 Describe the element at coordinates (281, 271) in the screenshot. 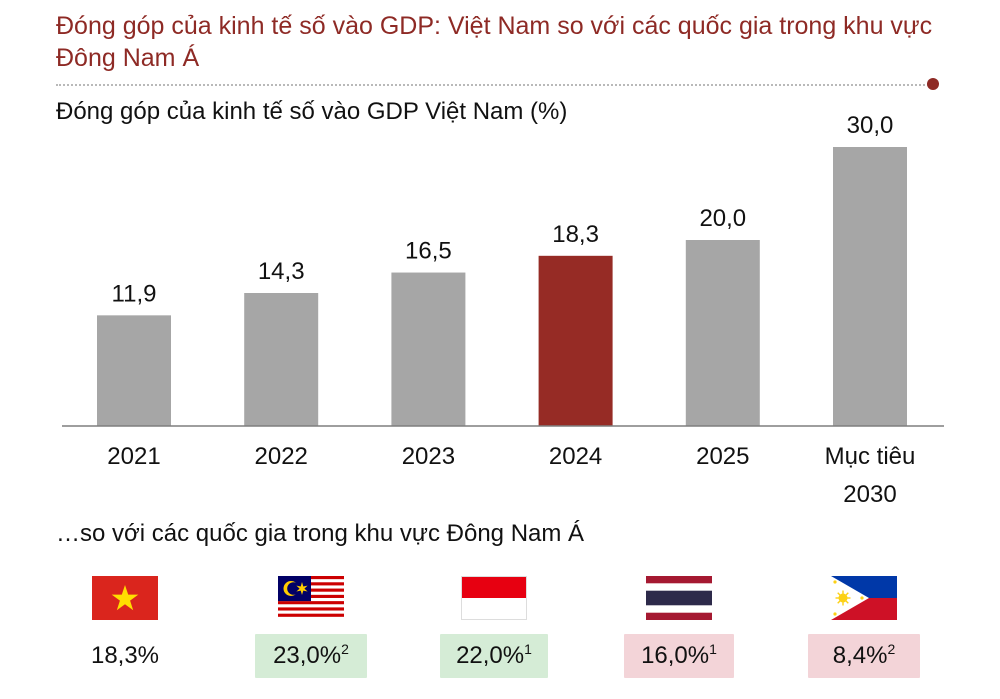

I see `value-label-1: 14,3` at that location.